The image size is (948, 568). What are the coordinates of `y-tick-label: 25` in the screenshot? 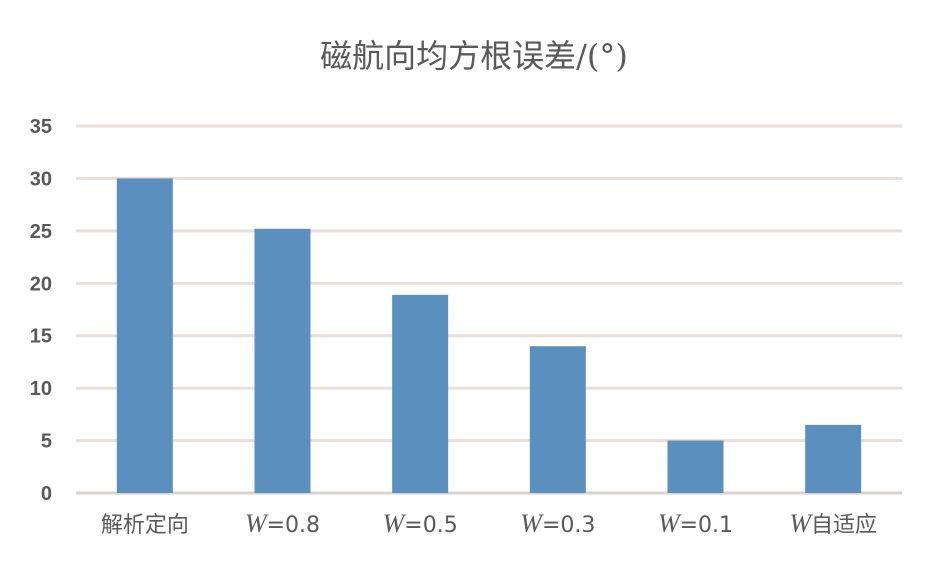 It's located at (41, 232).